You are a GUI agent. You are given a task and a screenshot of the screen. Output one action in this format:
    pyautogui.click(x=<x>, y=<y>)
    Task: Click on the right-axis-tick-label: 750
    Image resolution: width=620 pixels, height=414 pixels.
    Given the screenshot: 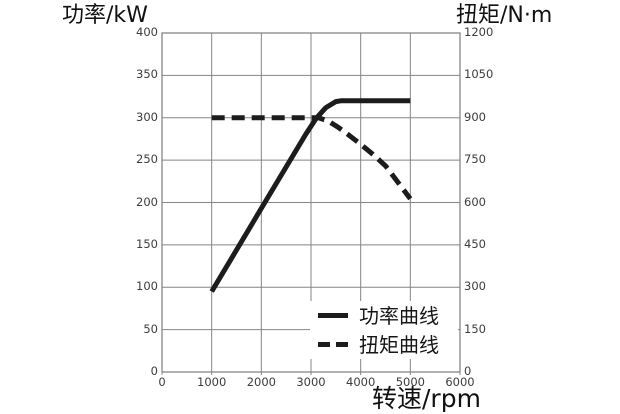 What is the action you would take?
    pyautogui.click(x=475, y=159)
    